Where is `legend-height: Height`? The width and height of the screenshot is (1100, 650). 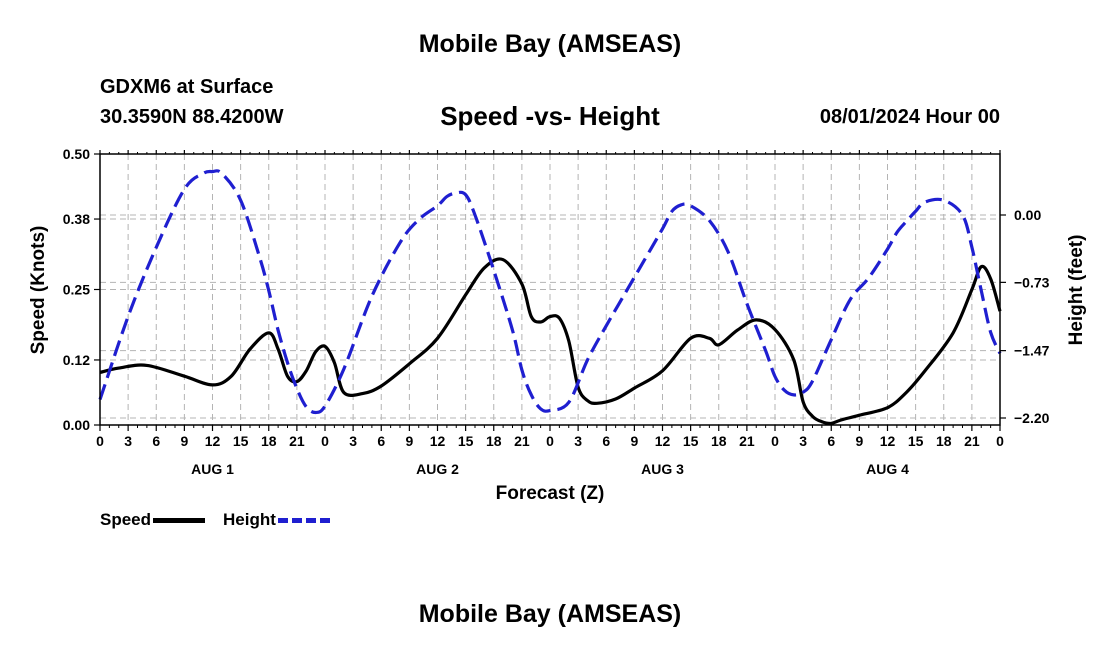 legend-height: Height is located at coordinates (276, 520).